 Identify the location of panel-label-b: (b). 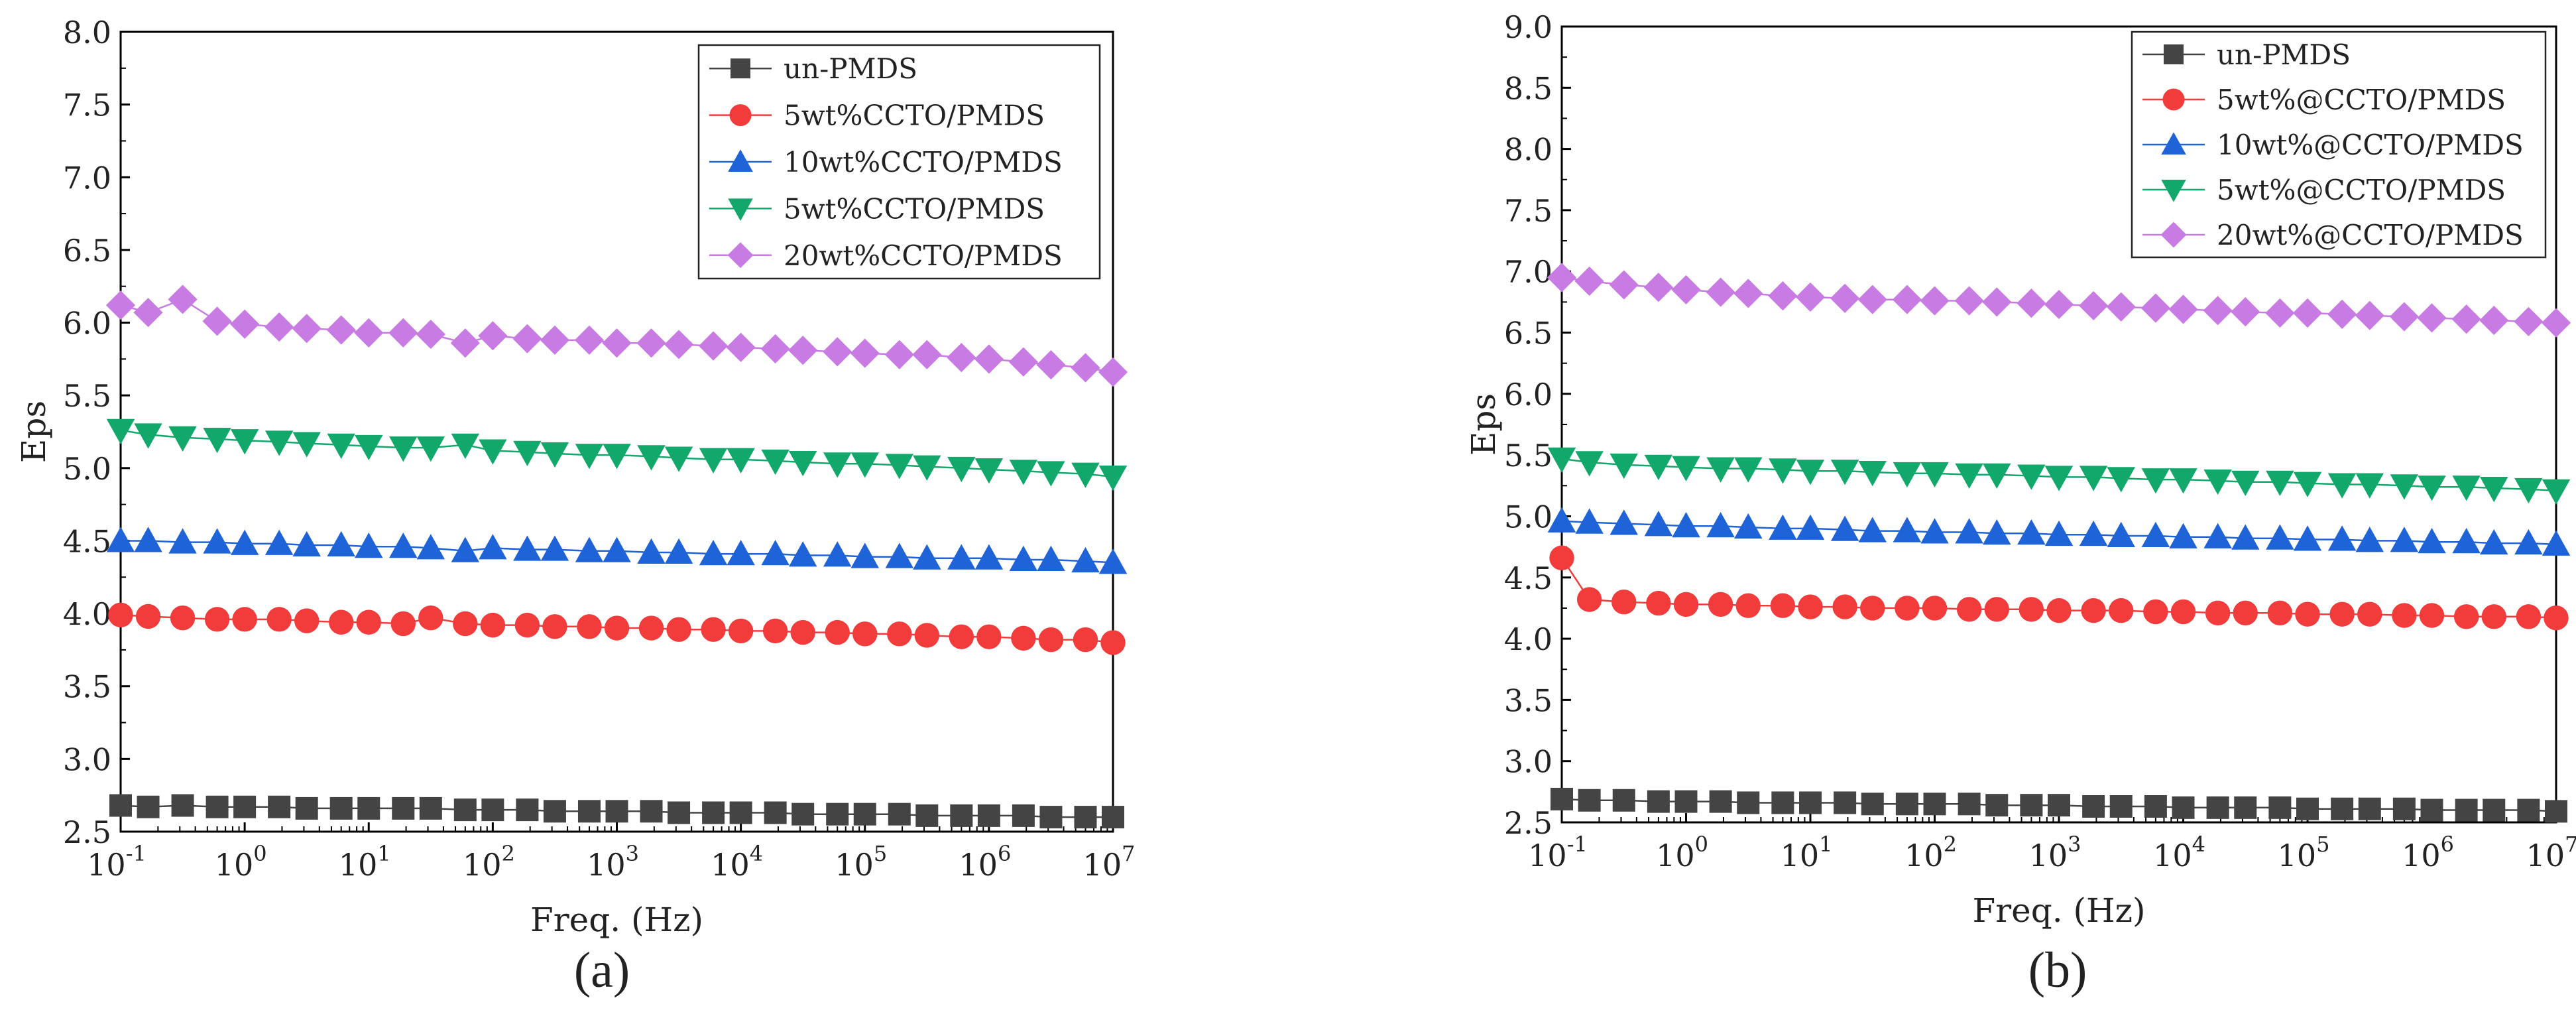
(2058, 970).